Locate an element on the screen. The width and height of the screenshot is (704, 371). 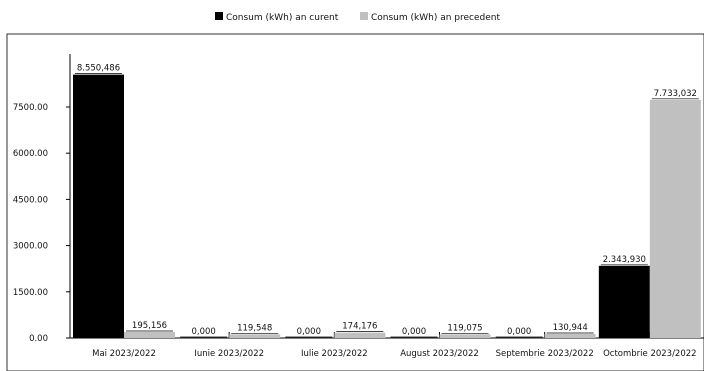
x-tick-label: Iulie 2023/2022 is located at coordinates (334, 354).